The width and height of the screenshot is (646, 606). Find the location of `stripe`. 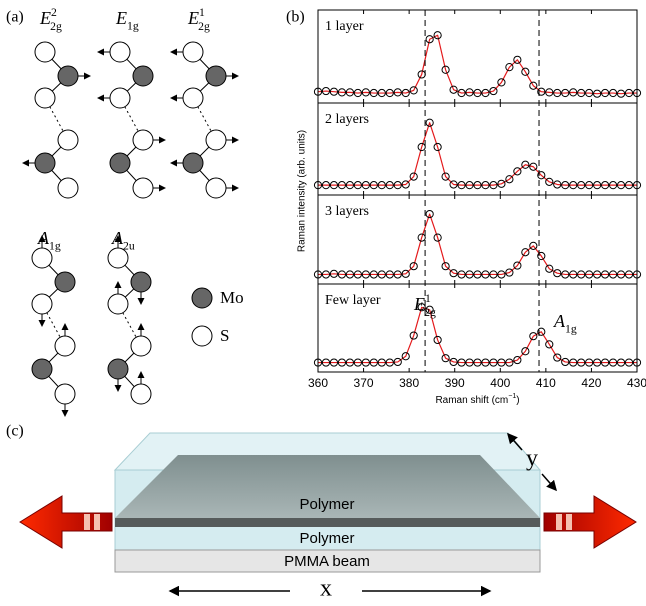

stripe is located at coordinates (97, 522).